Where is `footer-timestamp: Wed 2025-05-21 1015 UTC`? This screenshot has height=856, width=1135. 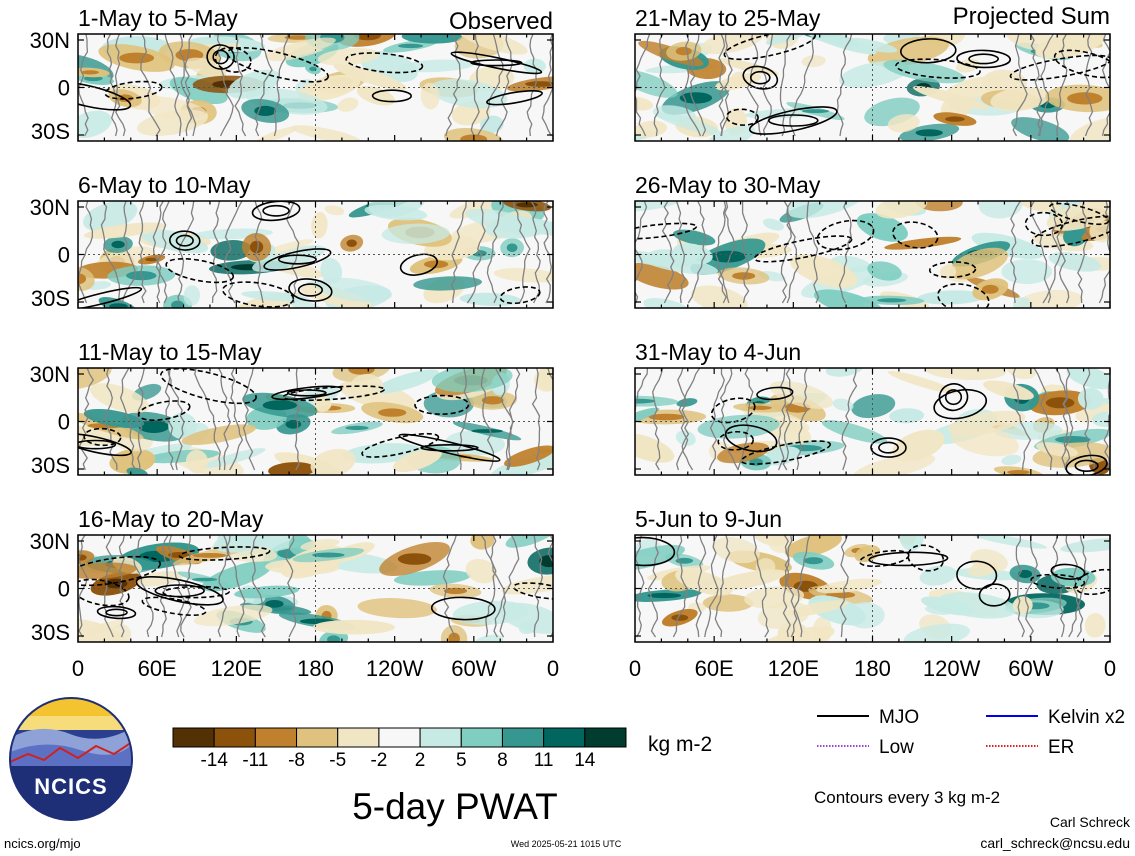
footer-timestamp: Wed 2025-05-21 1015 UTC is located at coordinates (566, 844).